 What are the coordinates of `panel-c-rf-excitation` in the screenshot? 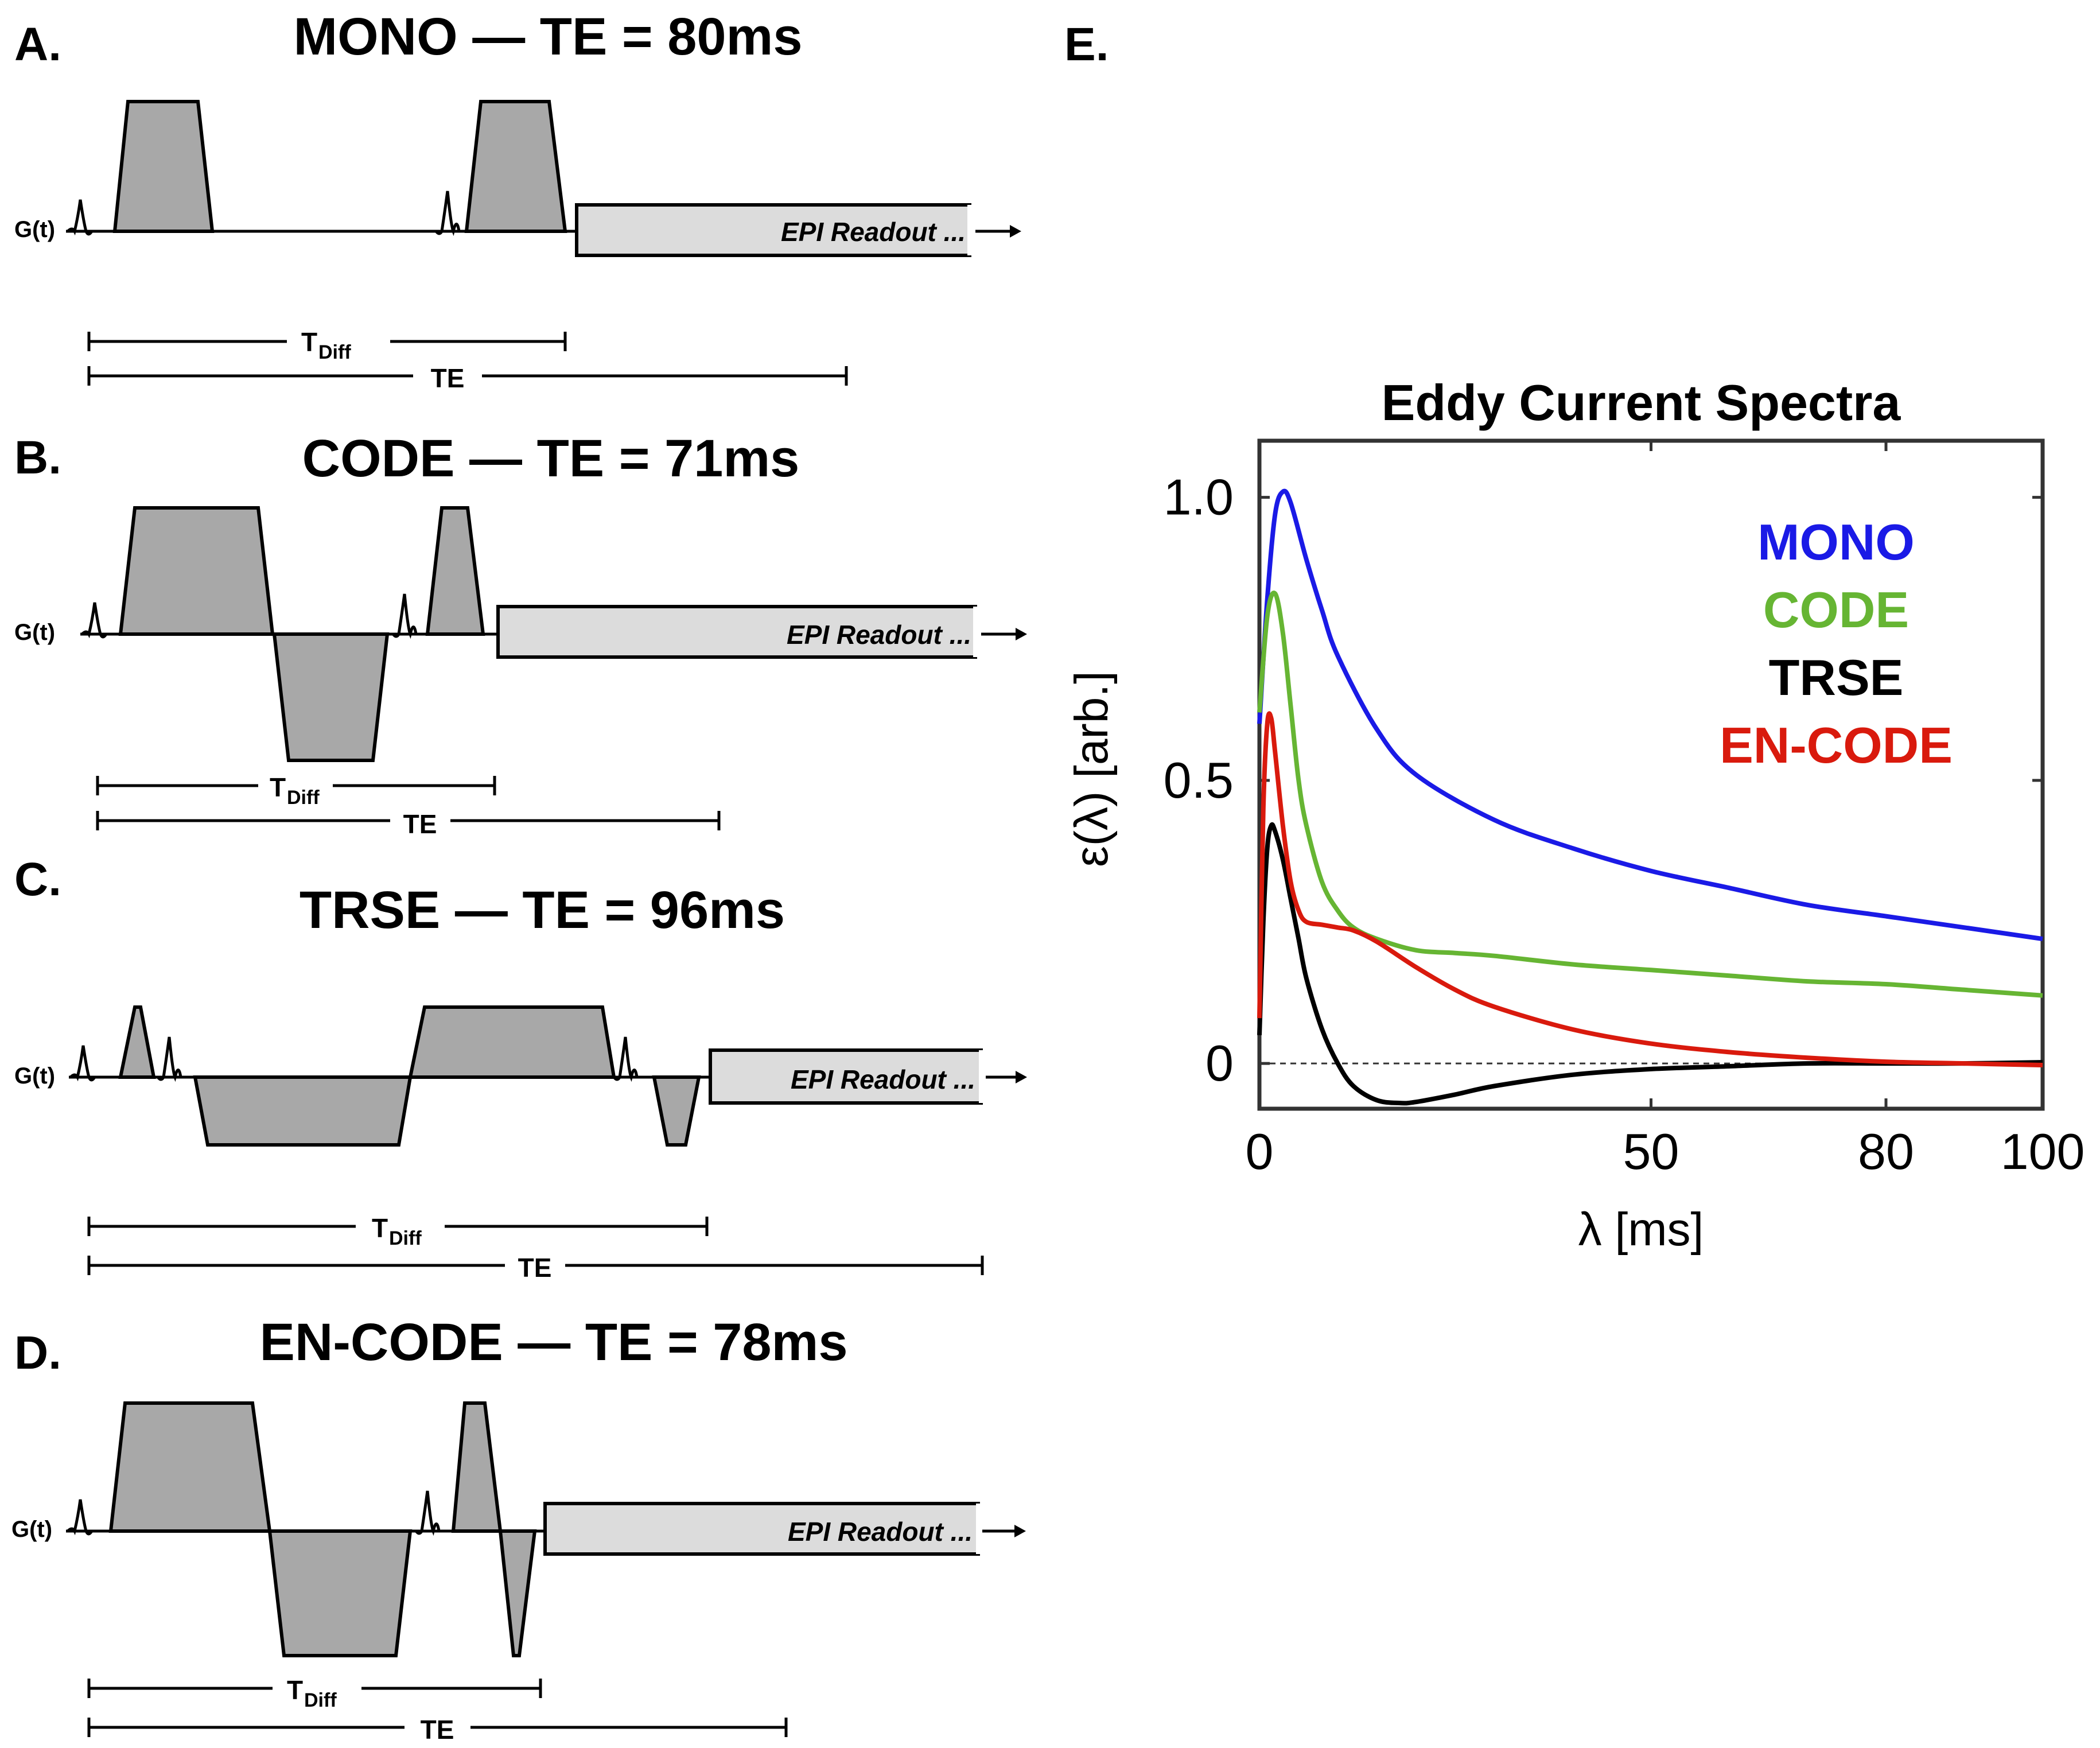 It's located at (82, 1063).